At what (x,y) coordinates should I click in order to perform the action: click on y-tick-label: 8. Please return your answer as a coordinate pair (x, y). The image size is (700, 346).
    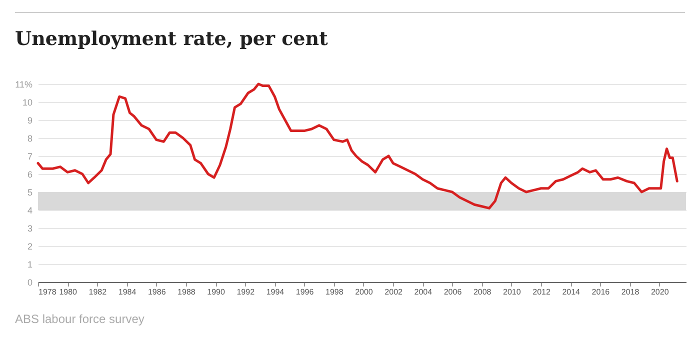
    Looking at the image, I should click on (29, 139).